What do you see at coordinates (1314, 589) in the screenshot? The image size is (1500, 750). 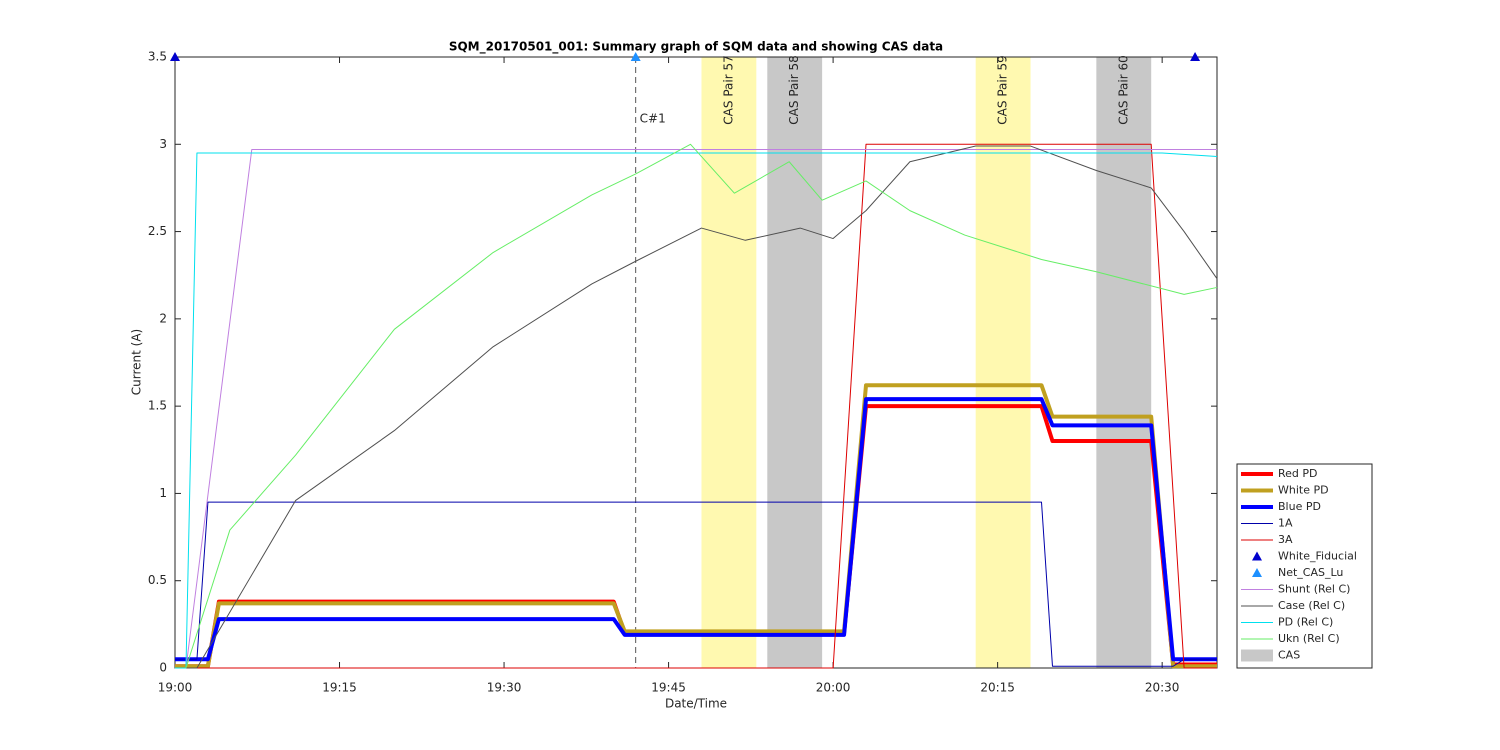 I see `legend-label: Shunt (Rel C)` at bounding box center [1314, 589].